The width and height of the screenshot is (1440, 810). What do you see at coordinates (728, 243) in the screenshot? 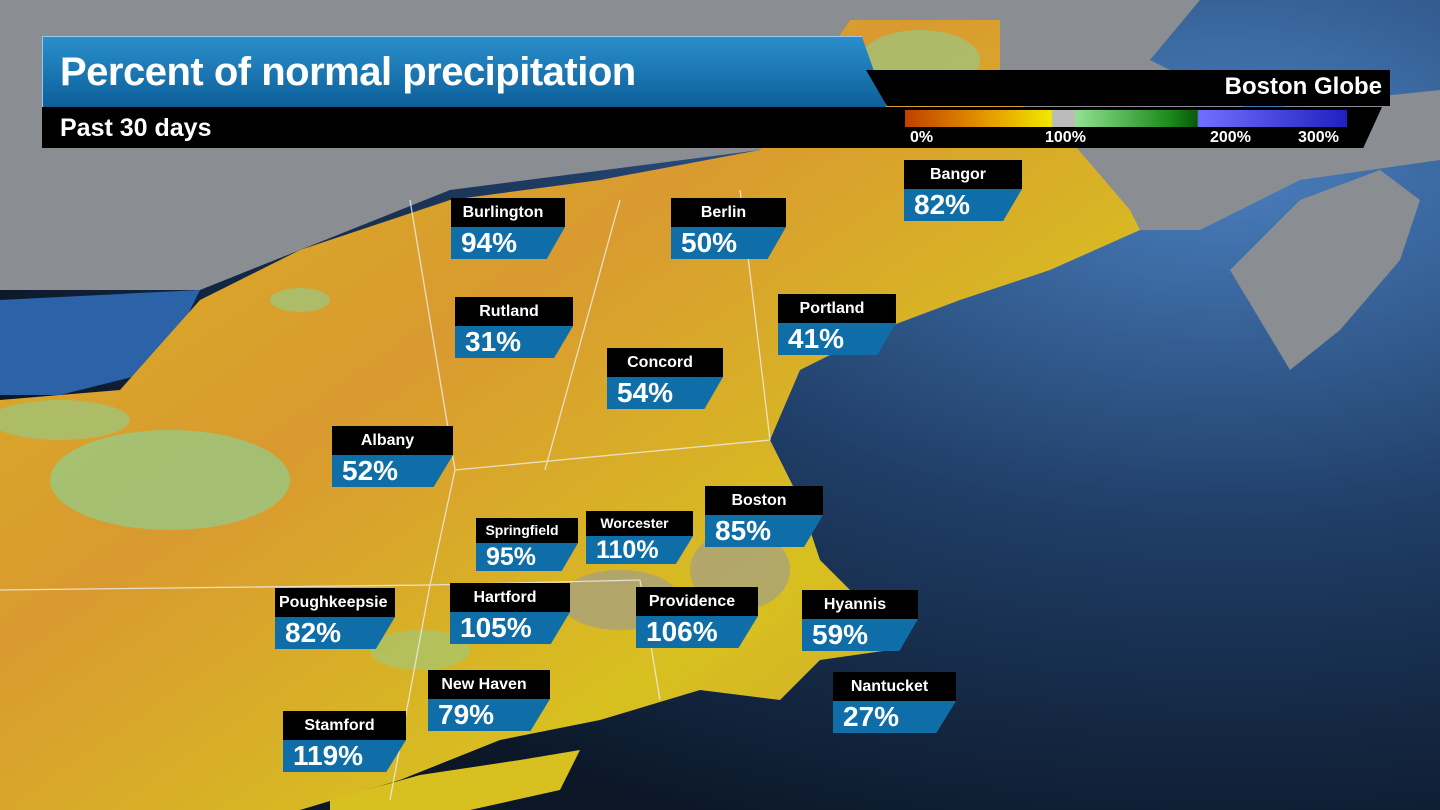
I see `city-value: 50%` at bounding box center [728, 243].